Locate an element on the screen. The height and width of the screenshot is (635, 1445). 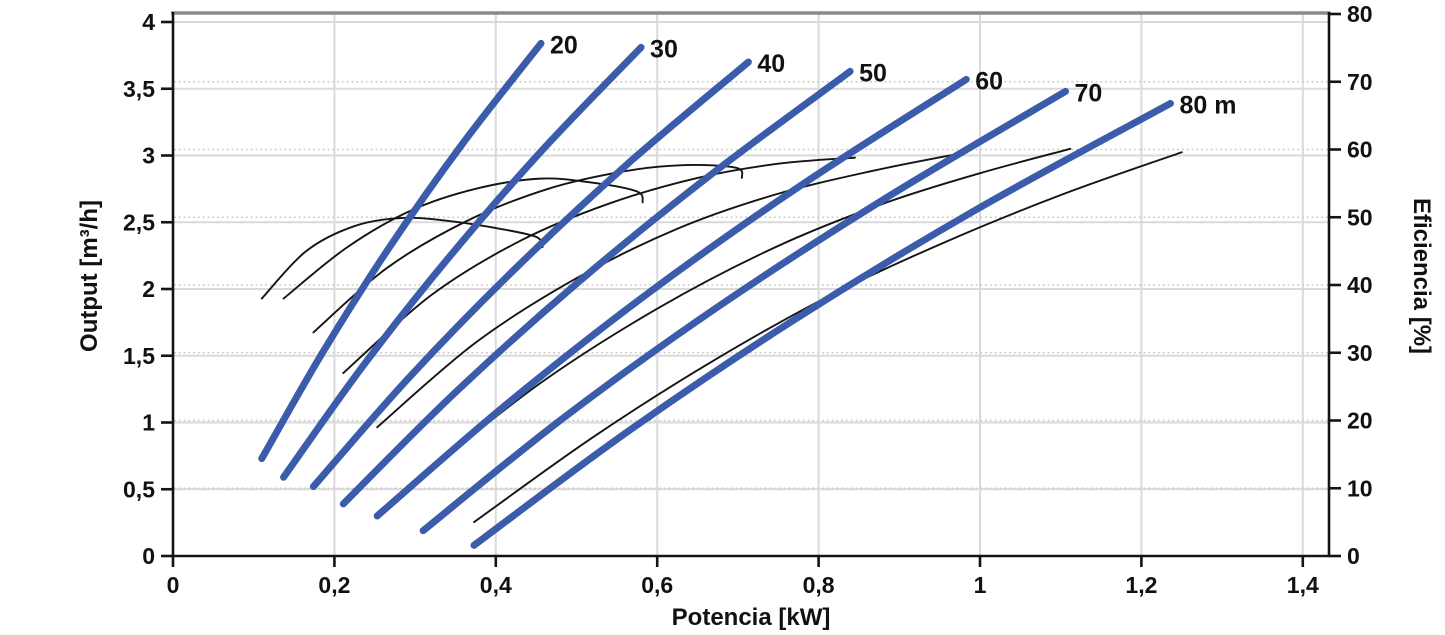
curve-label-60: 60 is located at coordinates (989, 81).